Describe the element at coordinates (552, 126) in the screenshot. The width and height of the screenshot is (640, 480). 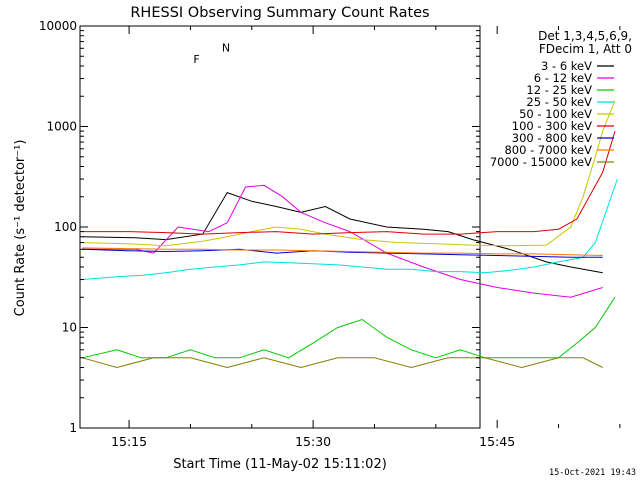
I see `legend-label: 100 - 300 keV` at that location.